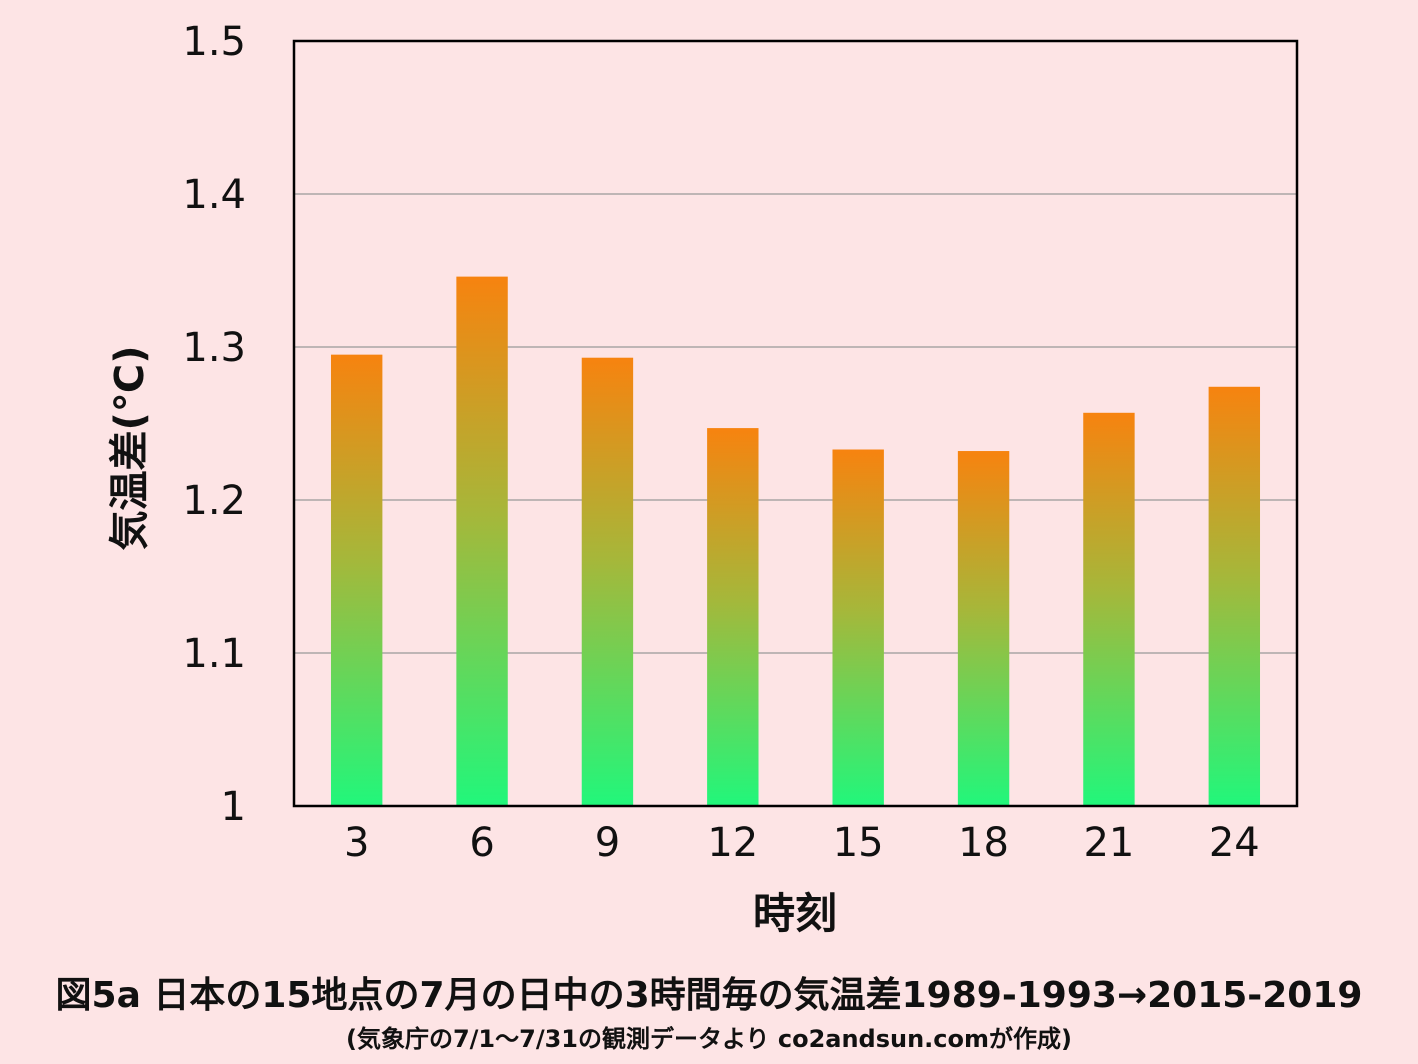 The image size is (1418, 1064). Describe the element at coordinates (481, 843) in the screenshot. I see `x-tick-label: 6` at that location.